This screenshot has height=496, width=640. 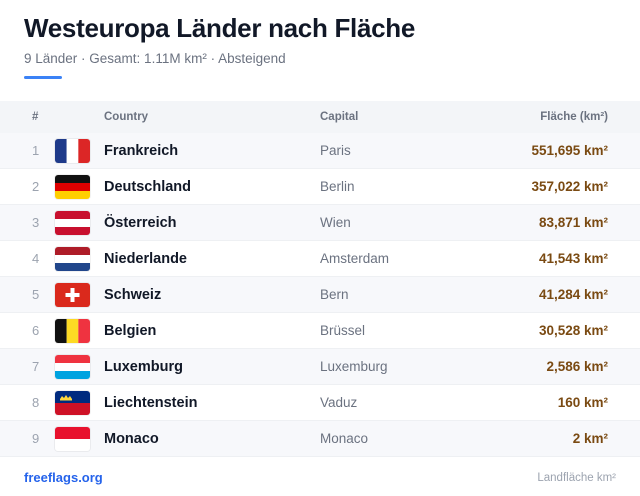 I want to click on row-rank: 8, so click(x=36, y=402).